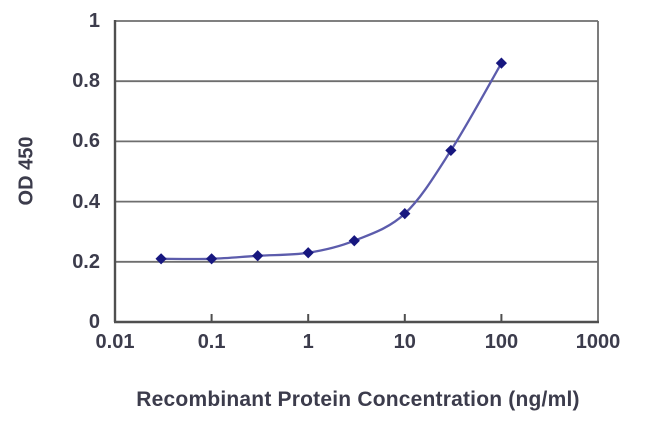 This screenshot has height=433, width=650. What do you see at coordinates (94, 21) in the screenshot?
I see `y-tick-label-1: 1` at bounding box center [94, 21].